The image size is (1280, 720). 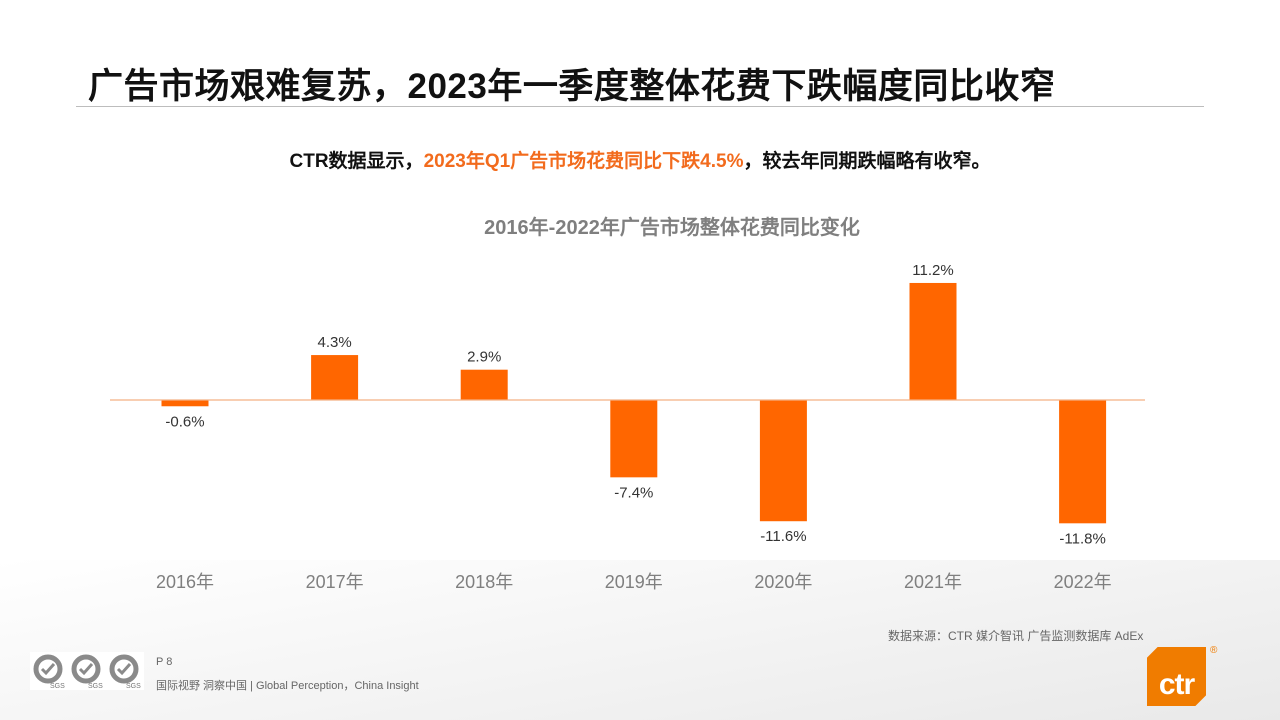 I want to click on data-label: -11.6%, so click(x=783, y=536).